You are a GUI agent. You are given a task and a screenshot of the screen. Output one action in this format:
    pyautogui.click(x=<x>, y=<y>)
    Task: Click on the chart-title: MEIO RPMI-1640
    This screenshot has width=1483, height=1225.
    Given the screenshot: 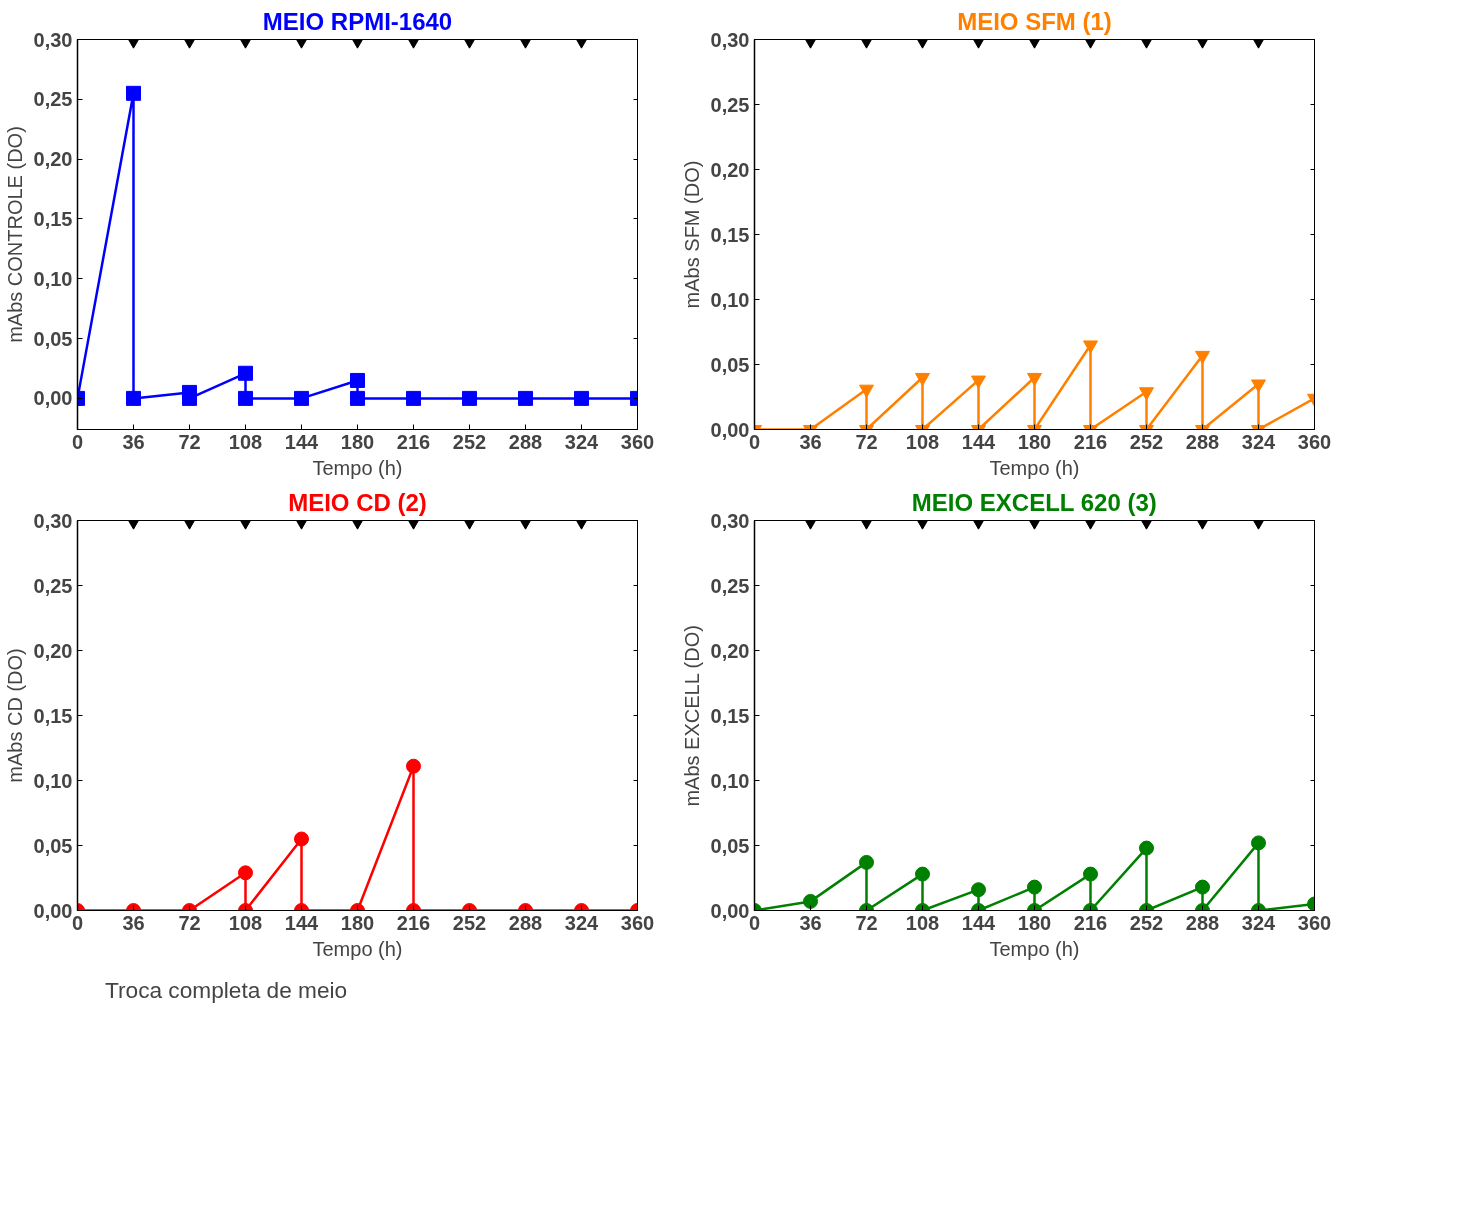 What is the action you would take?
    pyautogui.click(x=357, y=21)
    